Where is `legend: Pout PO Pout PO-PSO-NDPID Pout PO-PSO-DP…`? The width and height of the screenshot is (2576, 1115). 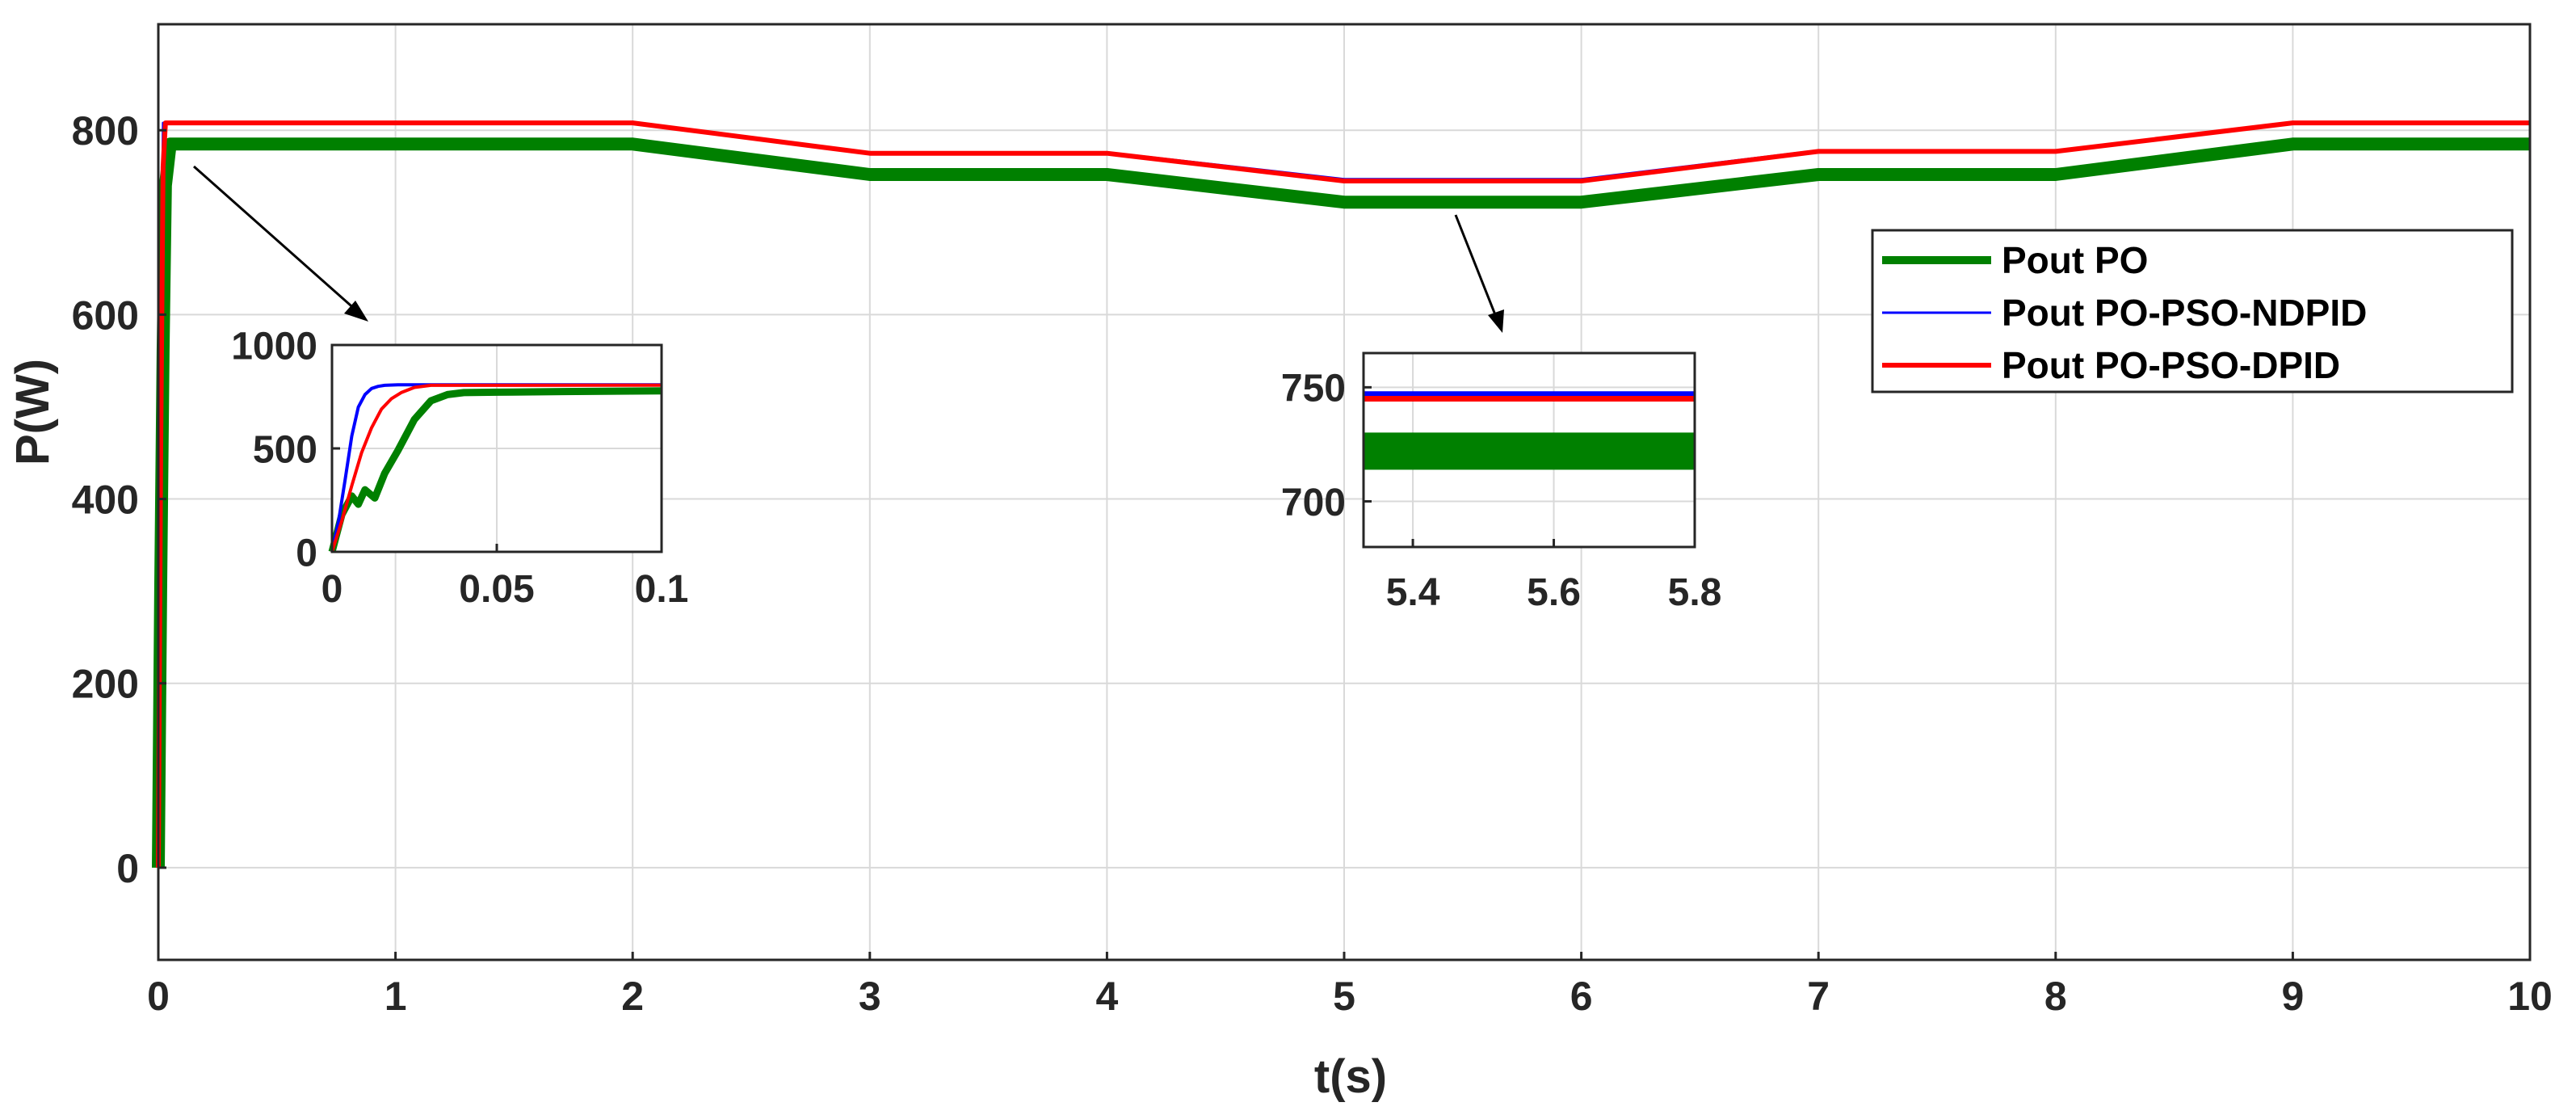 legend: Pout PO Pout PO-PSO-NDPID Pout PO-PSO-DP… is located at coordinates (2192, 311).